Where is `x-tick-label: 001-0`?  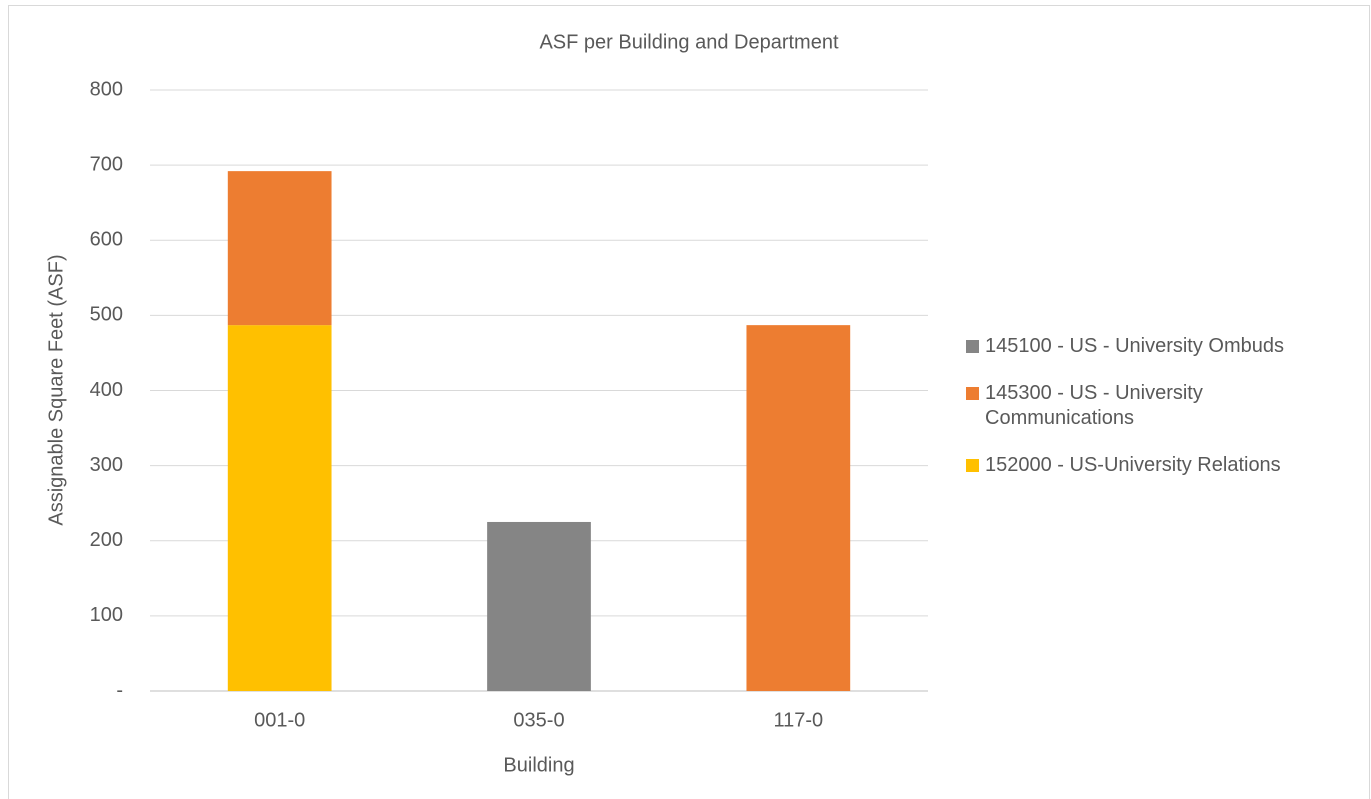 x-tick-label: 001-0 is located at coordinates (279, 720).